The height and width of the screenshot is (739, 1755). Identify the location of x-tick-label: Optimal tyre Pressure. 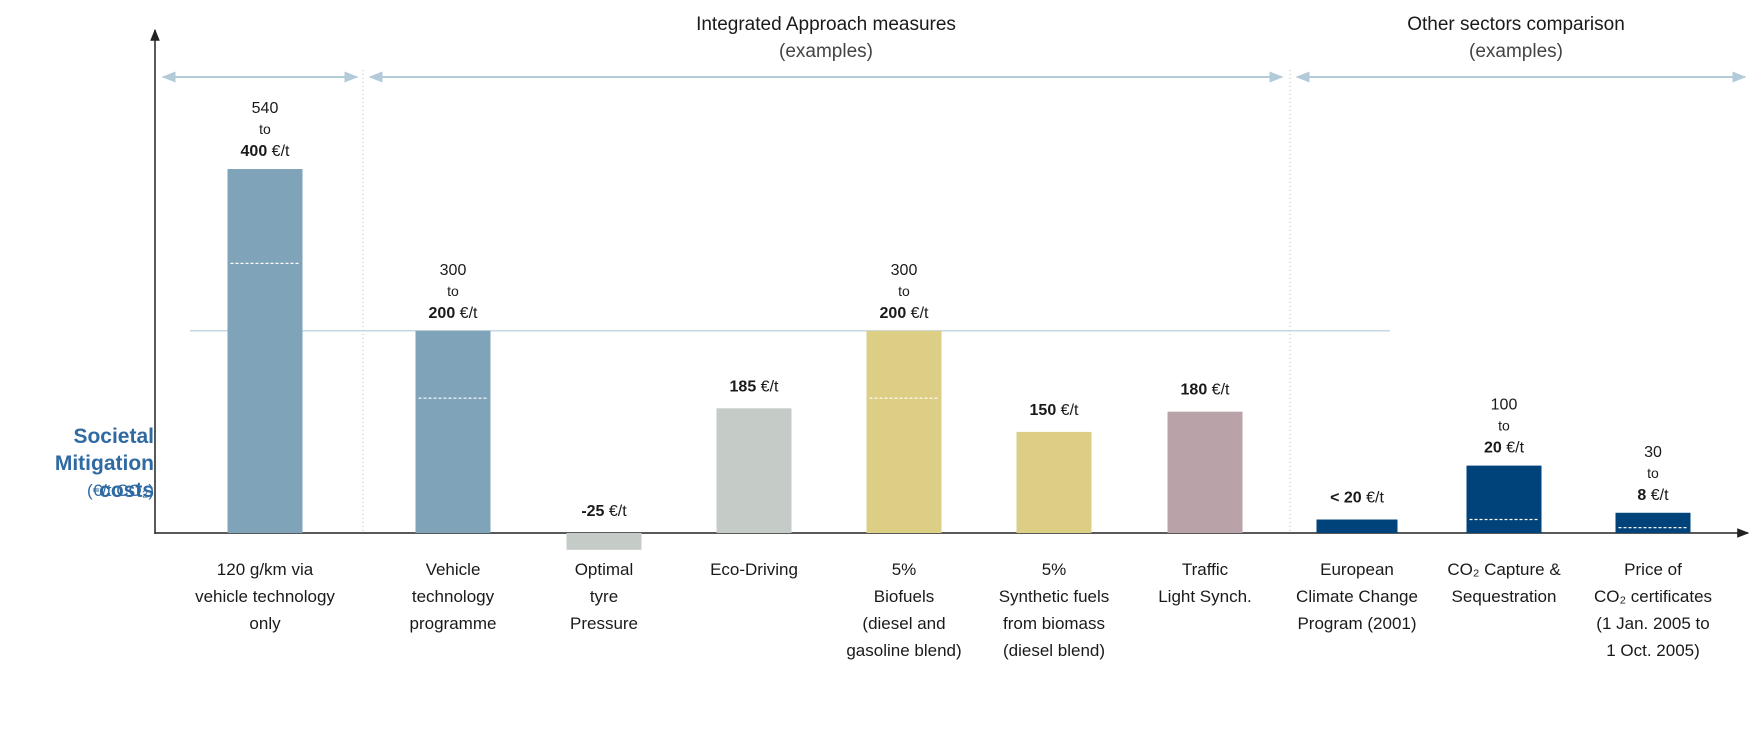
(604, 596).